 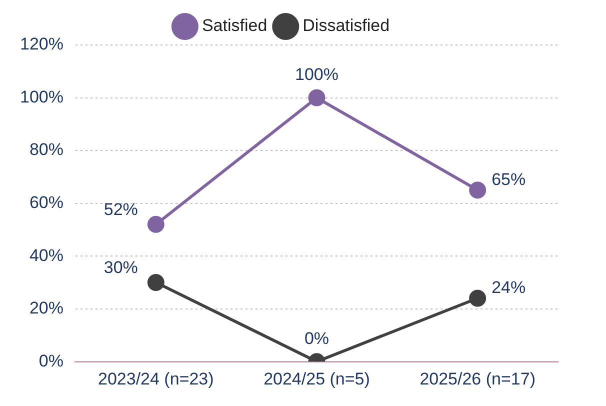 What do you see at coordinates (317, 378) in the screenshot?
I see `x-tick-label: 2024/25 (n=5)` at bounding box center [317, 378].